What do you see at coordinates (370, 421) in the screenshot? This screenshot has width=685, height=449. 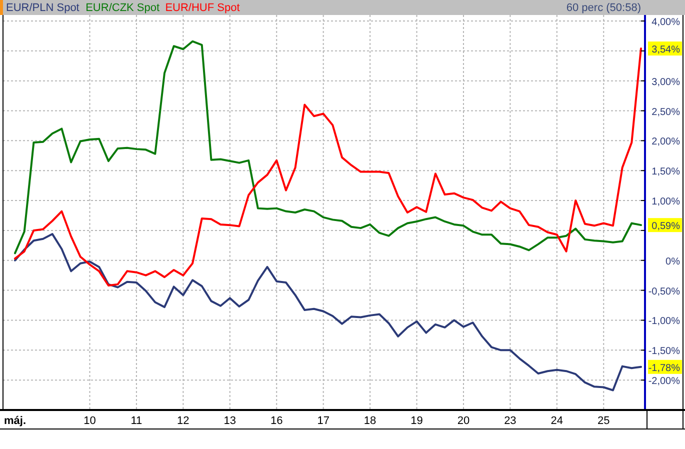 I see `x-tick-label: 18` at bounding box center [370, 421].